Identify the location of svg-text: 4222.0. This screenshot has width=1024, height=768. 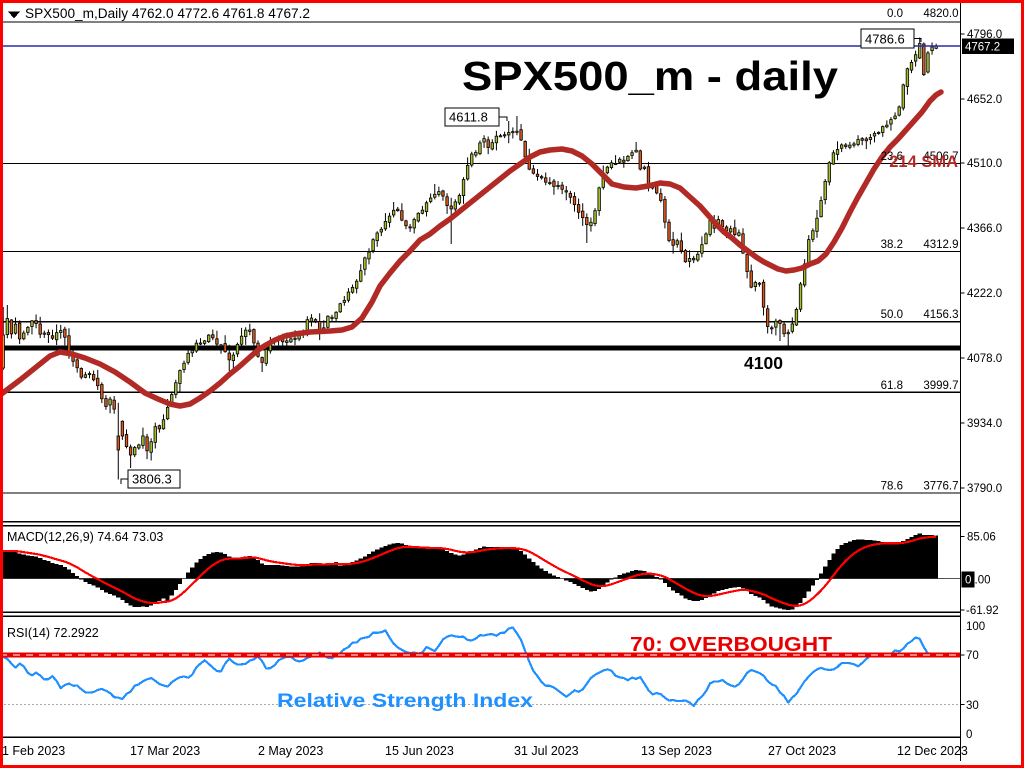
(984, 294).